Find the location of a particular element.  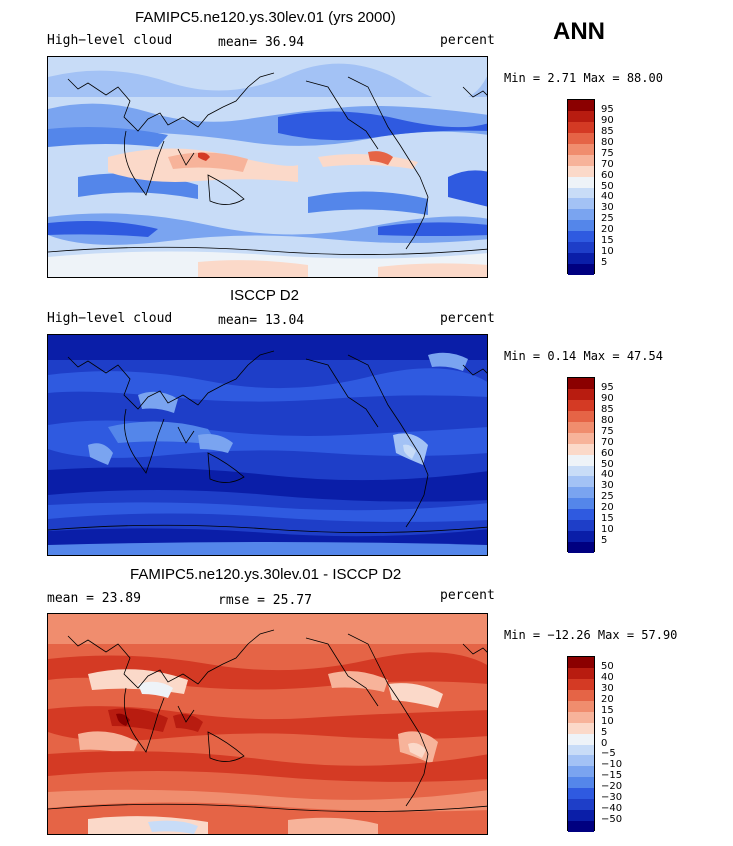

panel-3-minmax: Min = −12.26 Max = 57.90 is located at coordinates (591, 635).